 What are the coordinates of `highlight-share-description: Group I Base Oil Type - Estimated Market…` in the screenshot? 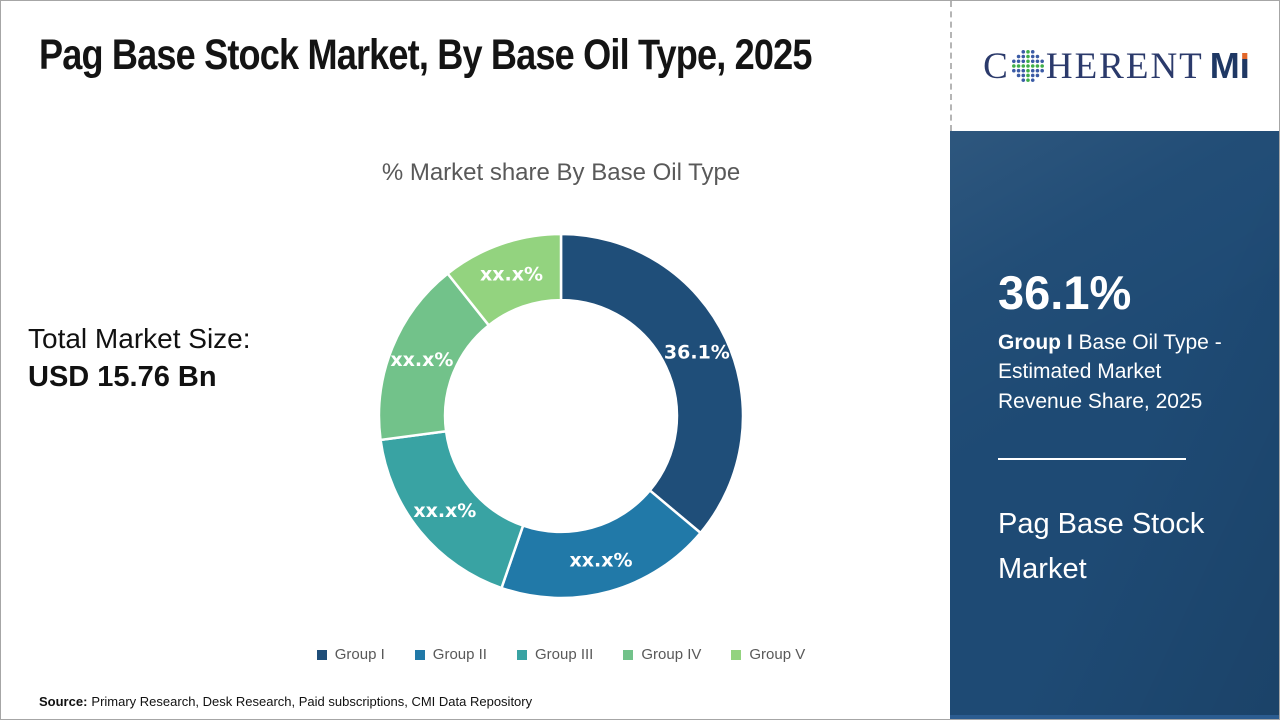 It's located at (1124, 372).